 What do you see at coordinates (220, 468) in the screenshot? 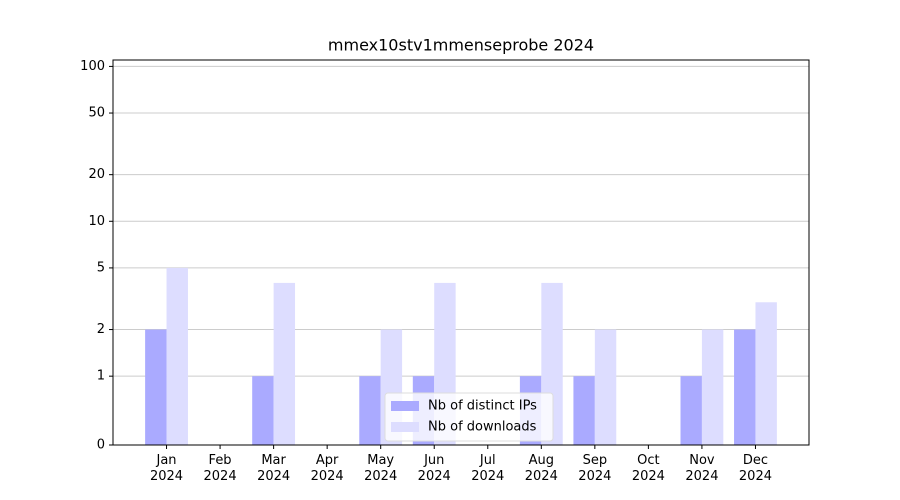
I see `x-tick-label: Feb 2024` at bounding box center [220, 468].